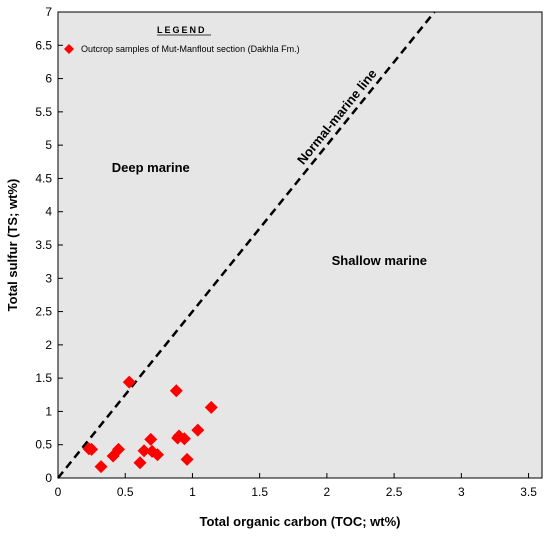 The height and width of the screenshot is (536, 550). I want to click on region-label: Shallow marine, so click(379, 260).